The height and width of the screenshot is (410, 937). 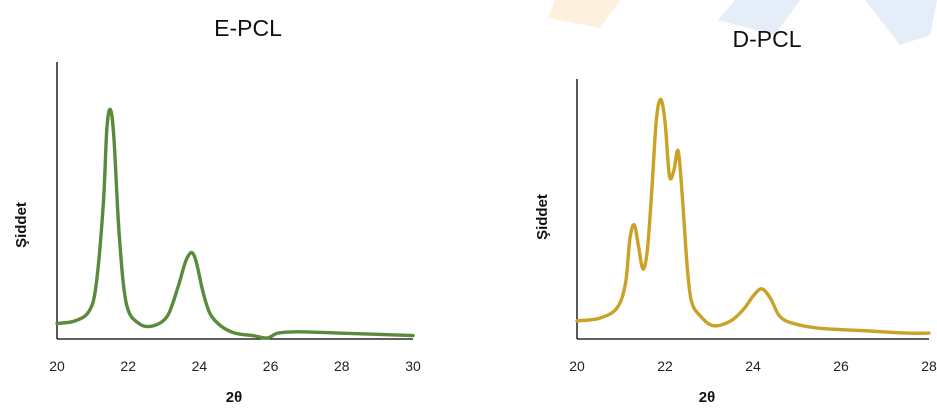 What do you see at coordinates (235, 366) in the screenshot?
I see `x-tick-labels: 20 22 24 26 28 30` at bounding box center [235, 366].